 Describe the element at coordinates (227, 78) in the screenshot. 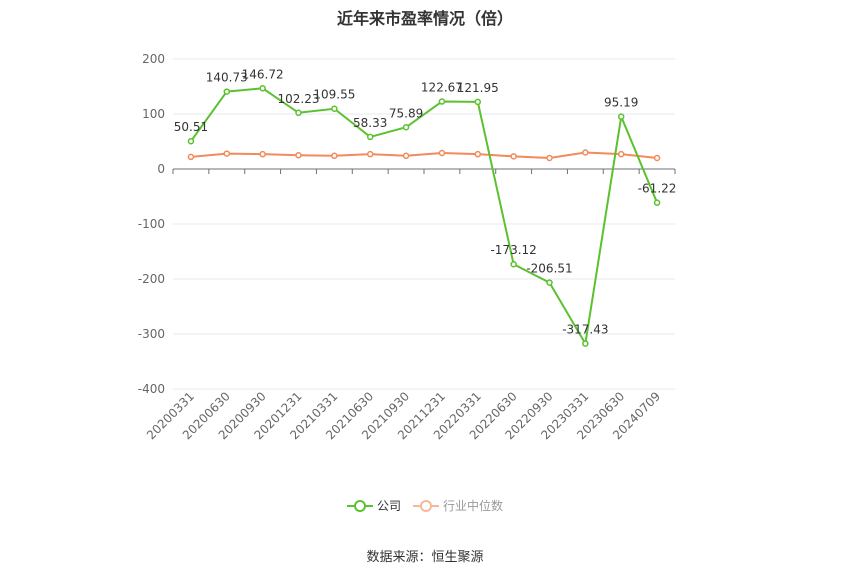

I see `data-label: 140.73` at that location.